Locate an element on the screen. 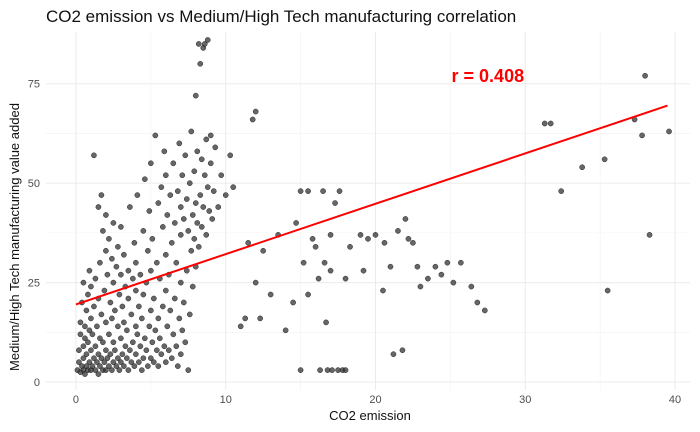  x-tick-label: 10 is located at coordinates (226, 400).